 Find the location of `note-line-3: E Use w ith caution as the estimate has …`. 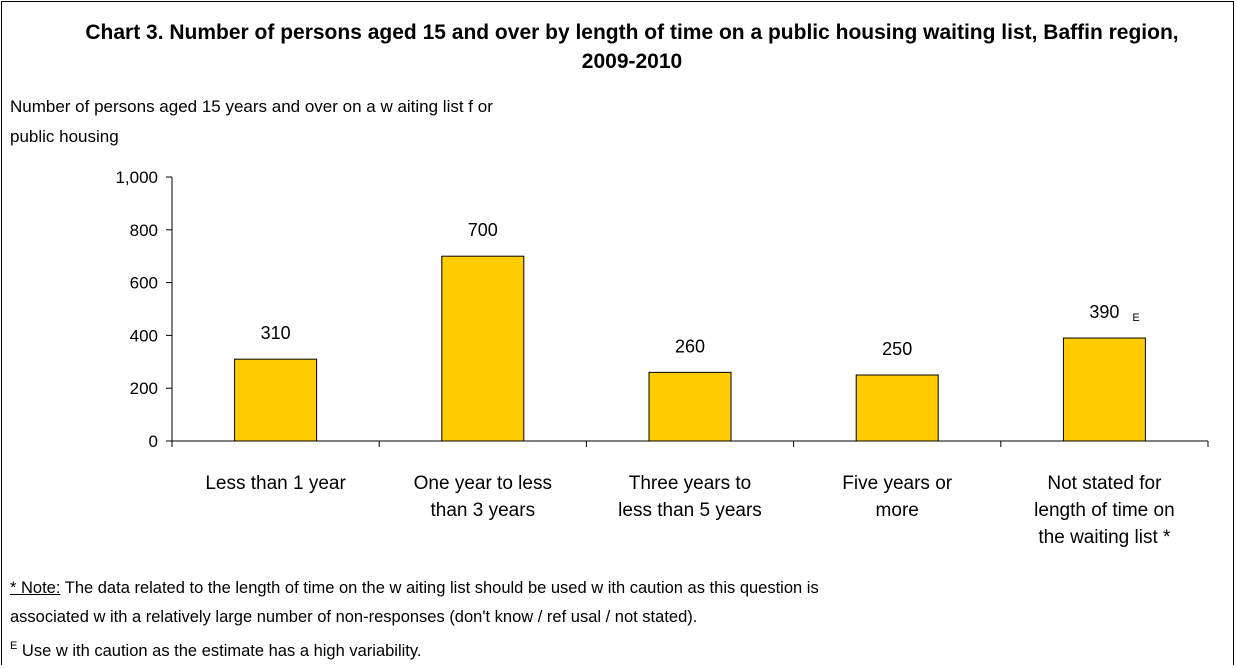

note-line-3: E Use w ith caution as the estimate has … is located at coordinates (610, 649).